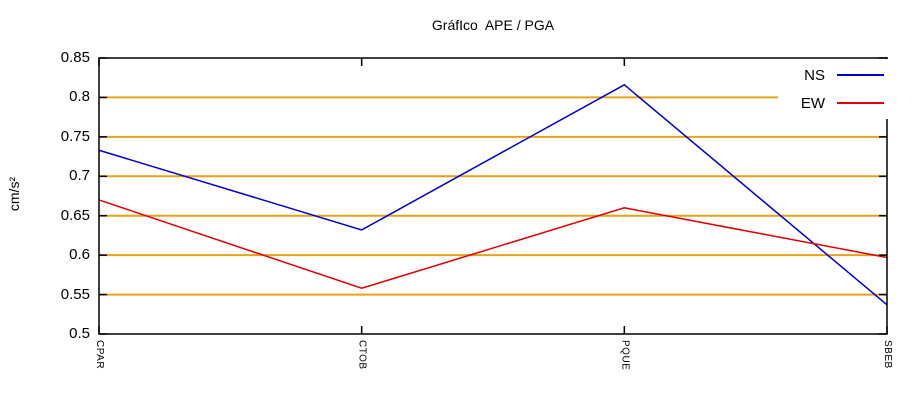  Describe the element at coordinates (75, 57) in the screenshot. I see `ytick-label-0.85: 0.85` at that location.